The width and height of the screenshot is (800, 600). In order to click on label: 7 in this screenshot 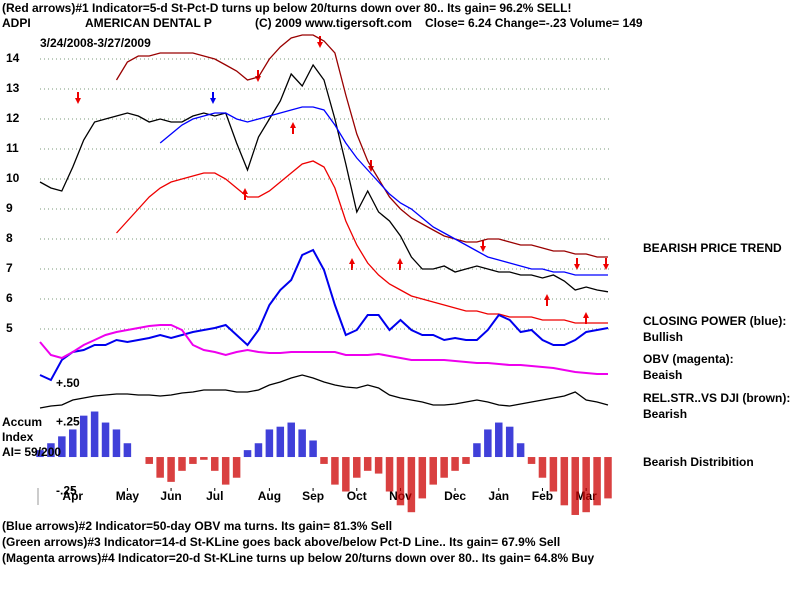, I will do `click(9, 268)`.